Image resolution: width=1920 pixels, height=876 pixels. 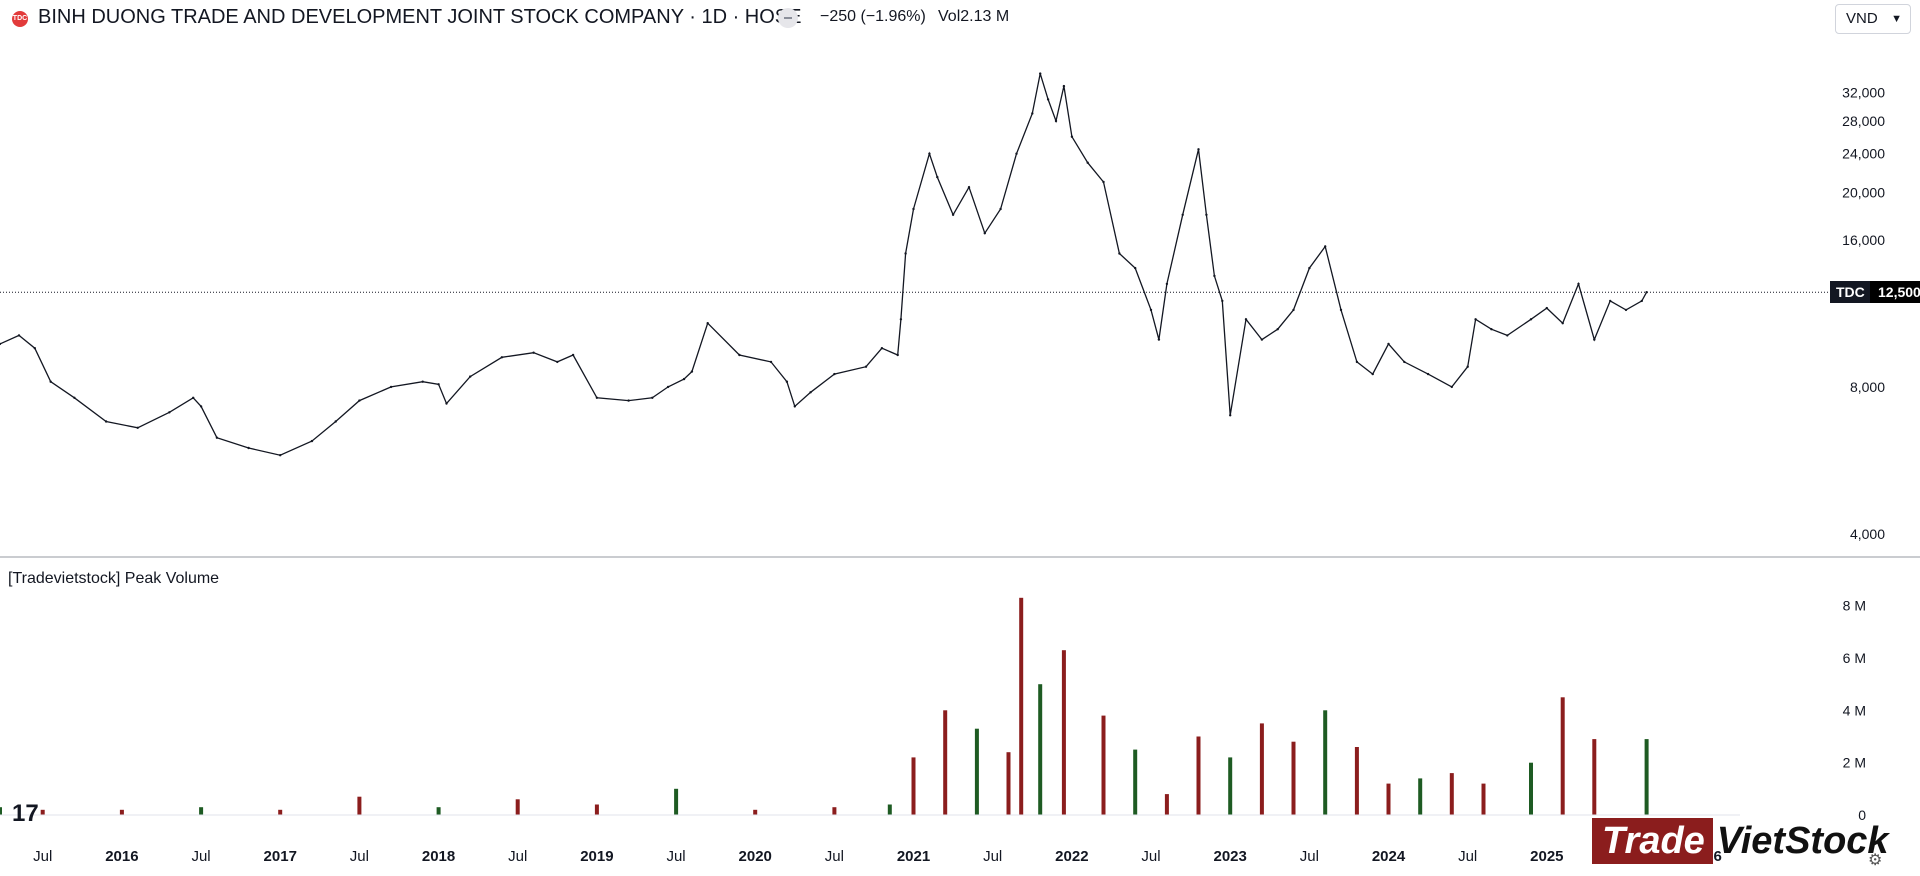 What do you see at coordinates (1867, 534) in the screenshot?
I see `price-tick-label: 4,000` at bounding box center [1867, 534].